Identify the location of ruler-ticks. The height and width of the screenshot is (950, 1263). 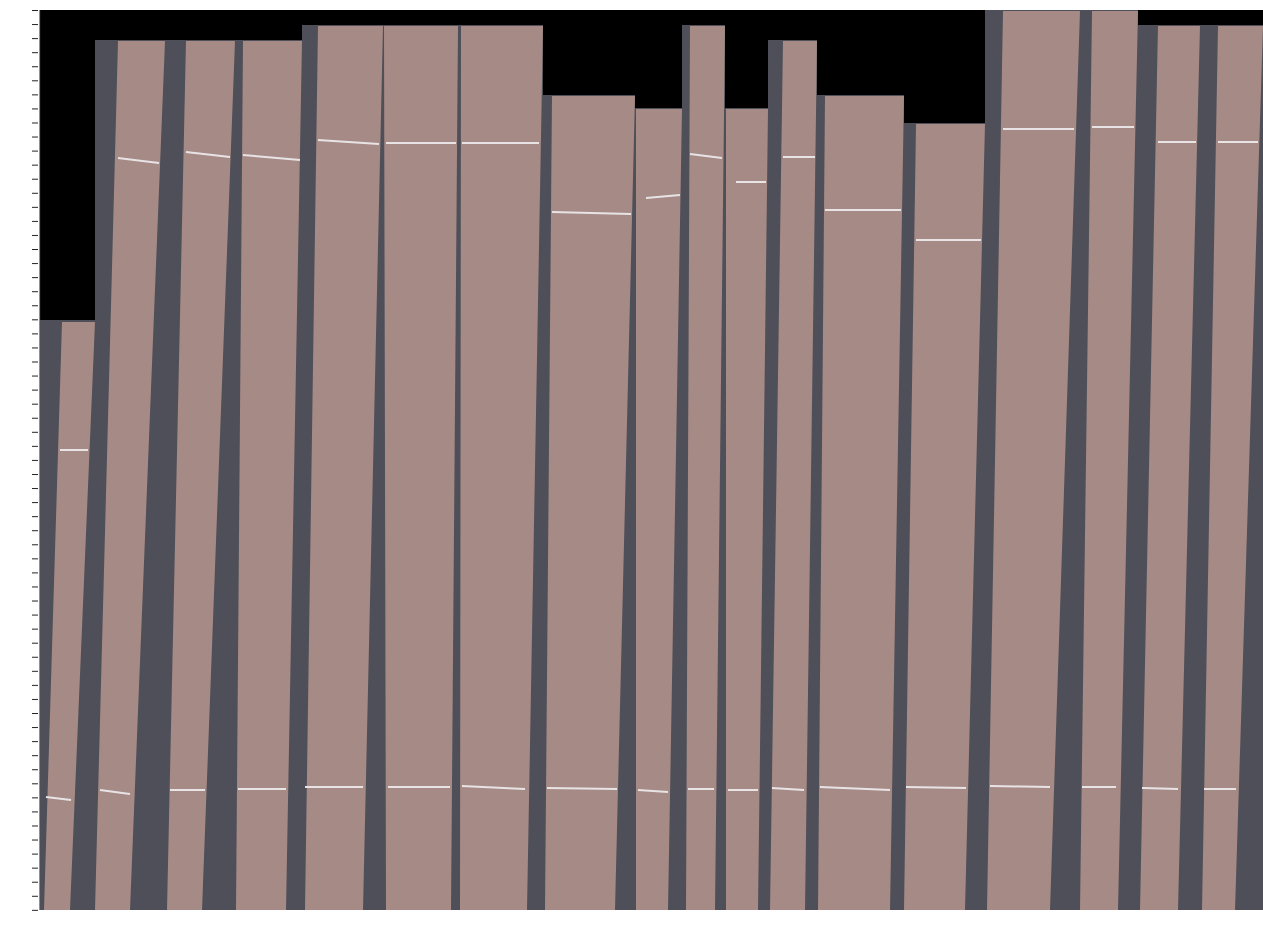
(36, 460).